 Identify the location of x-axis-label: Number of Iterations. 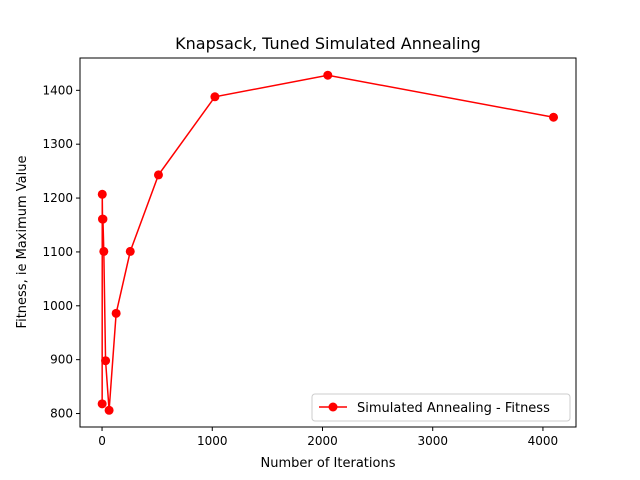
(328, 463).